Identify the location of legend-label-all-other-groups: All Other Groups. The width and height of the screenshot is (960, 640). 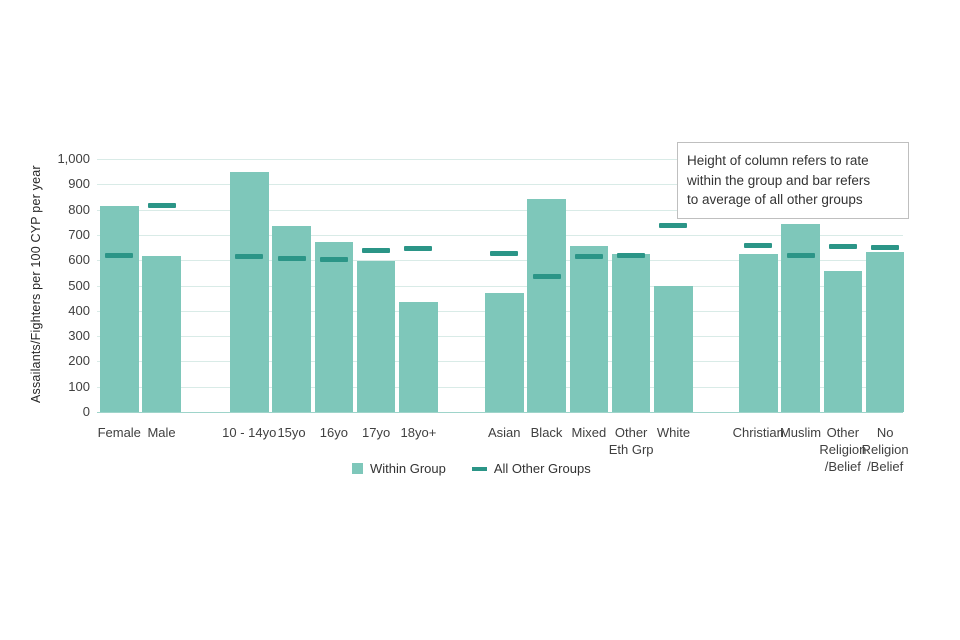
(542, 468).